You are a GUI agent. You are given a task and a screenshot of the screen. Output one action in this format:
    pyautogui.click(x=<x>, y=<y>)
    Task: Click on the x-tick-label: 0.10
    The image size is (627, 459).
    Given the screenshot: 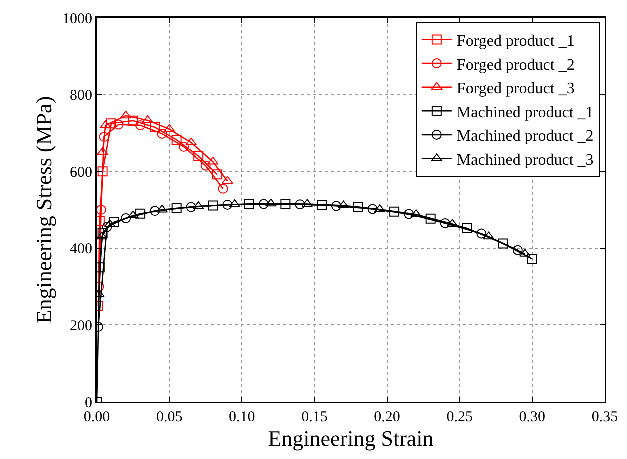 What is the action you would take?
    pyautogui.click(x=242, y=418)
    